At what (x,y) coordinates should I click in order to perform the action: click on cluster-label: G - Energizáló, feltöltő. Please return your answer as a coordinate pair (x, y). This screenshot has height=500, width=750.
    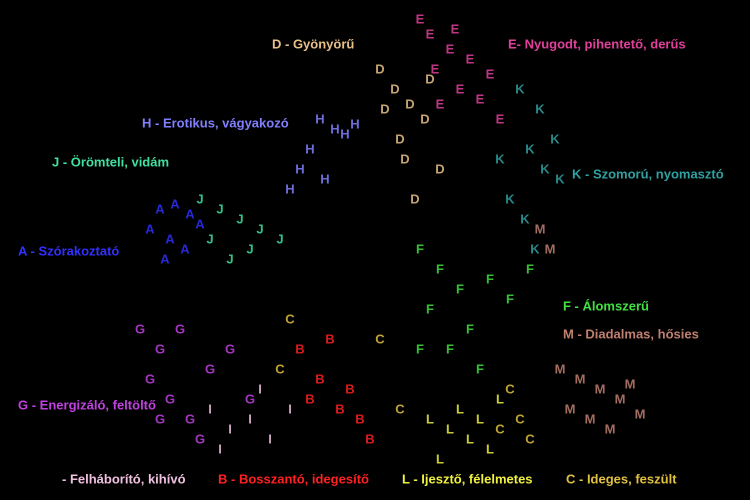
    Looking at the image, I should click on (87, 404).